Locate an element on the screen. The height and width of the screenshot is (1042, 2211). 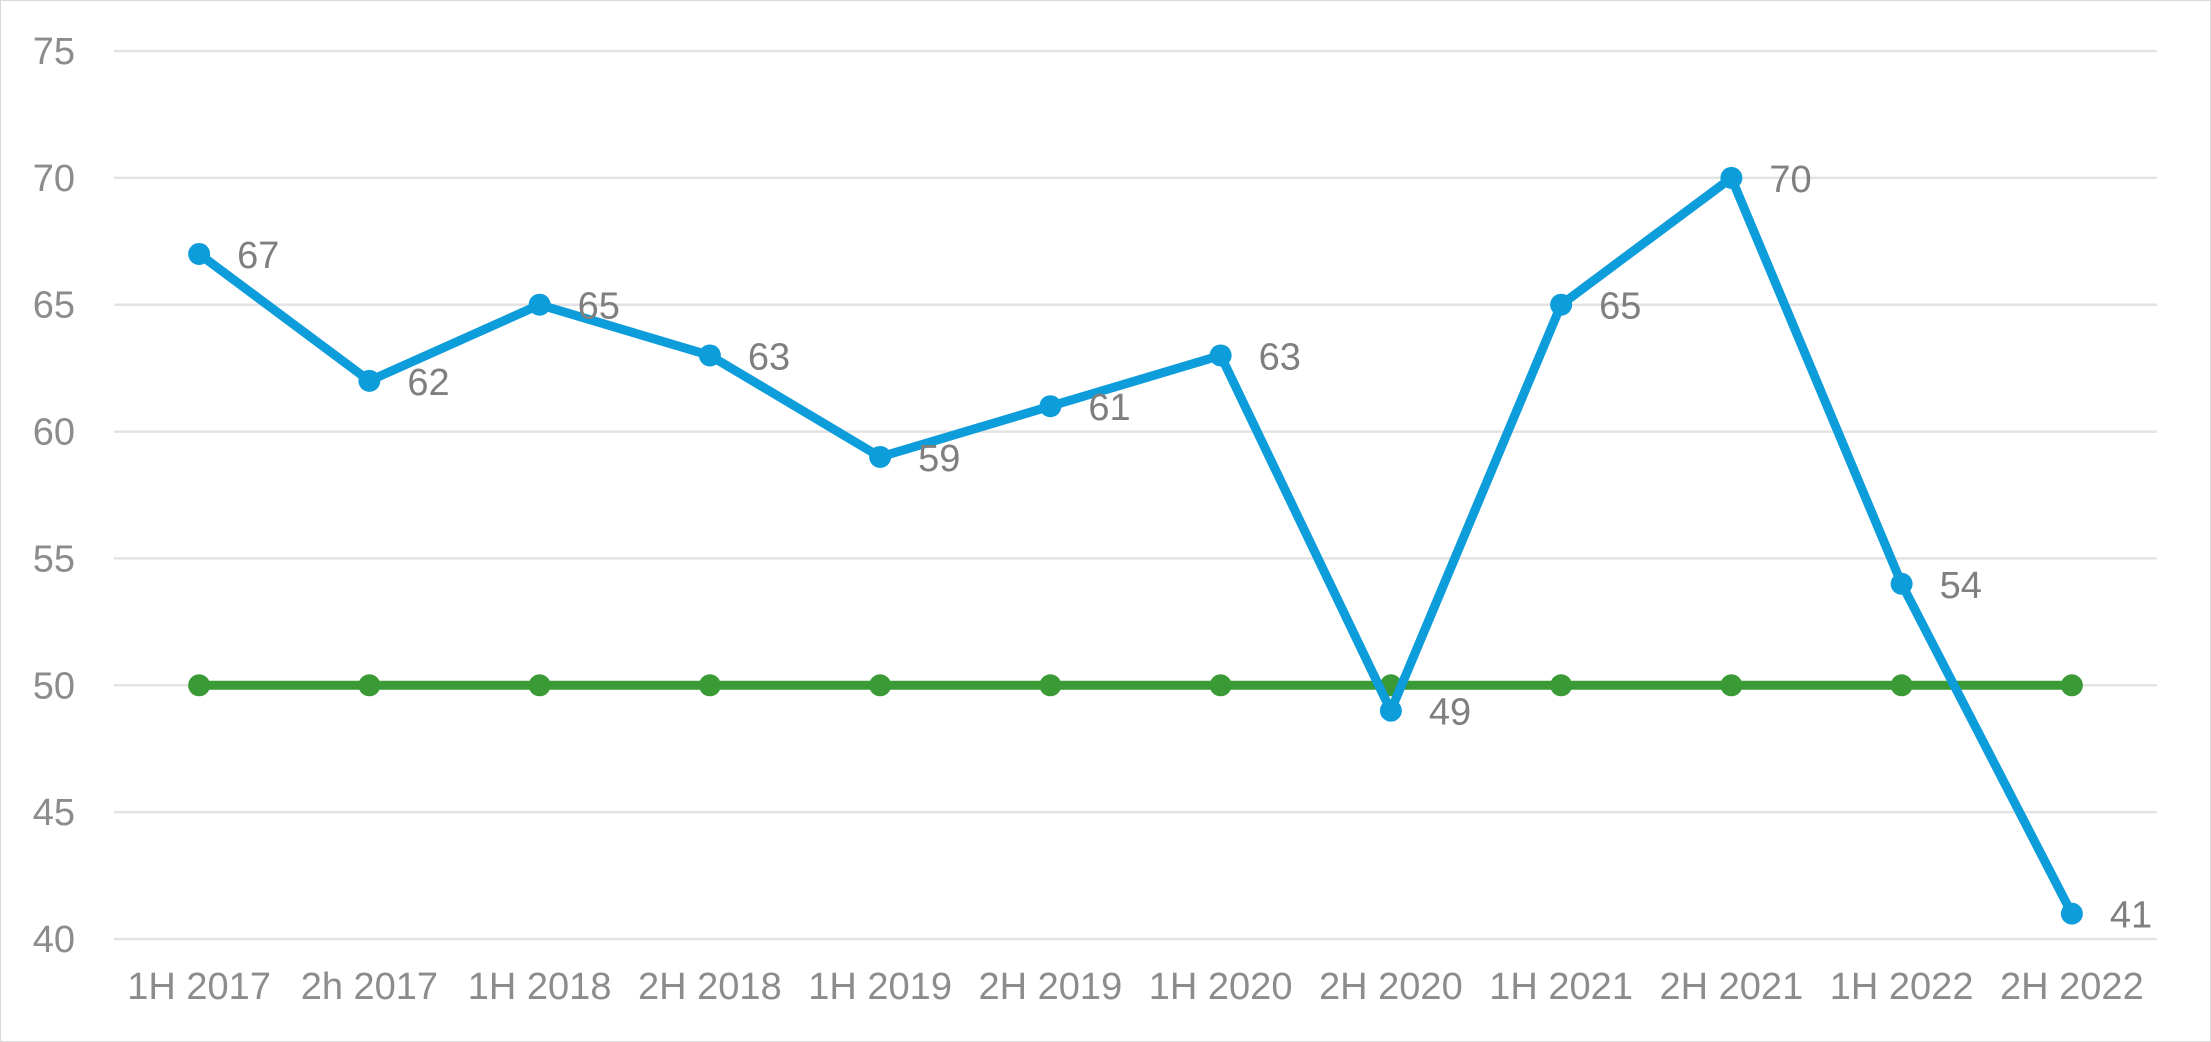
y-tick-label: 40 is located at coordinates (54, 940).